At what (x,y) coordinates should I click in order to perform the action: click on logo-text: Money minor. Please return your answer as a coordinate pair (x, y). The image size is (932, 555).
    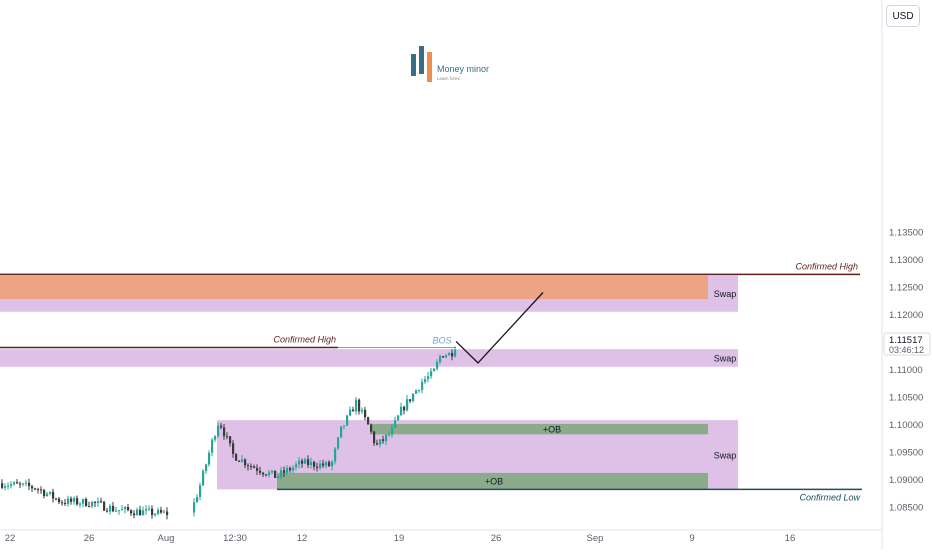
    Looking at the image, I should click on (463, 69).